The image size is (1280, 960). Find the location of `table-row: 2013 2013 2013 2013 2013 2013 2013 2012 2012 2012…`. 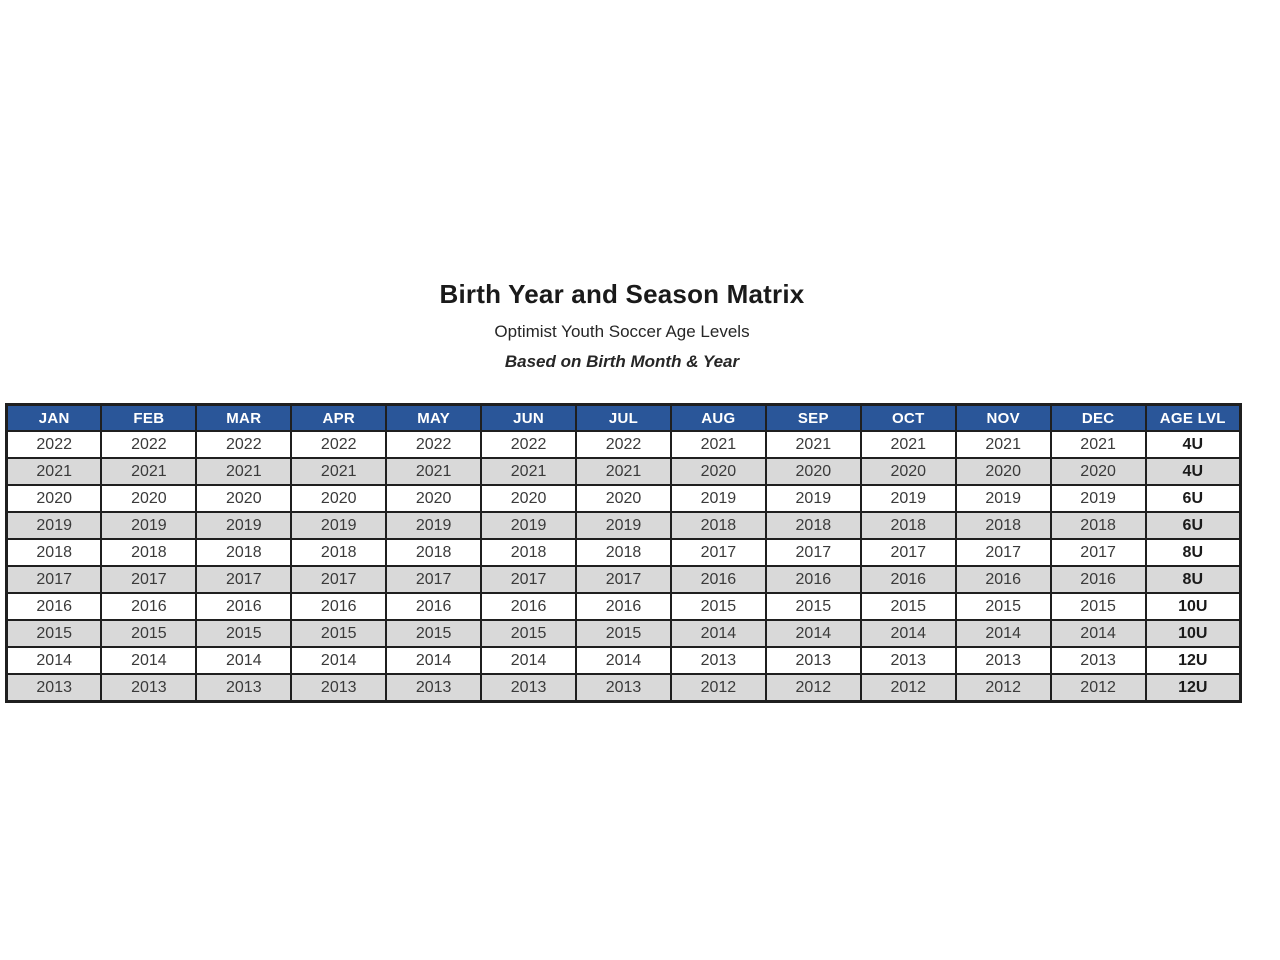

table-row: 2013 2013 2013 2013 2013 2013 2013 2012 2012 2012… is located at coordinates (623, 688).